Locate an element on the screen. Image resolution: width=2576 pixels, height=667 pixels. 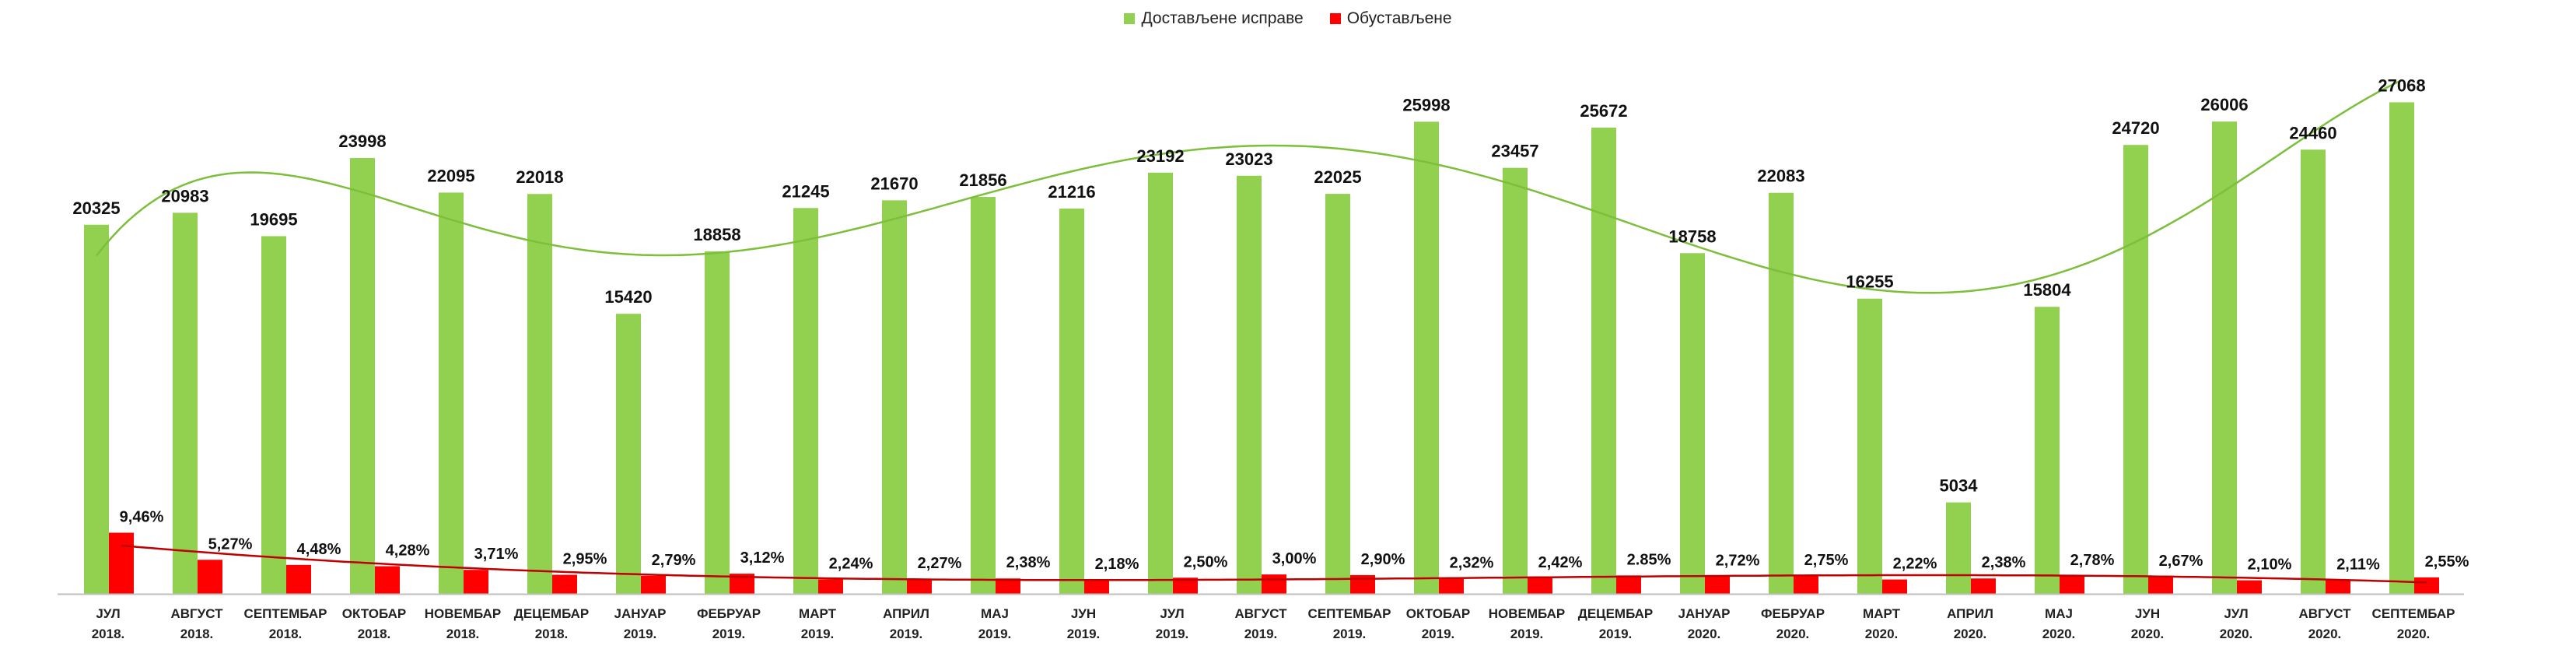
x-tick-label-year-20: 2020. is located at coordinates (1793, 634).